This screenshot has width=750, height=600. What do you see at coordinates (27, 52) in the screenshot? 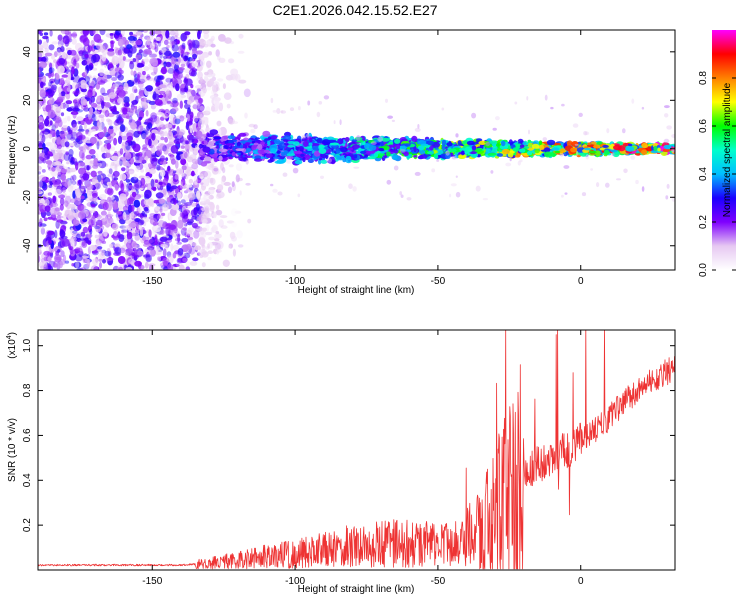
I see `y-tick-label: 40` at bounding box center [27, 52].